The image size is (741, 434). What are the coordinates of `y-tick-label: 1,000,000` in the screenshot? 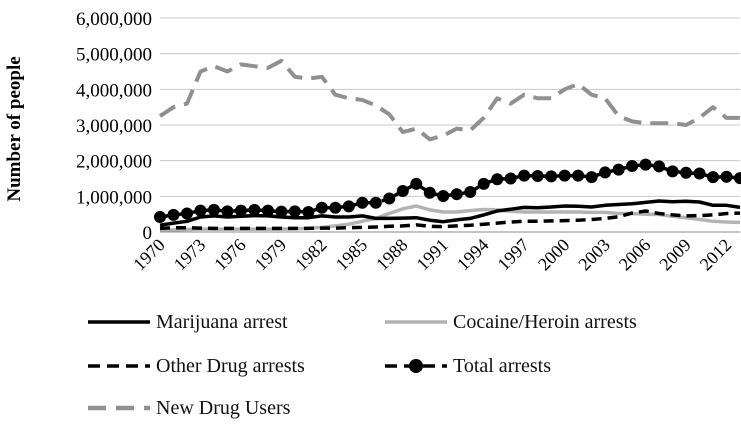 It's located at (114, 197).